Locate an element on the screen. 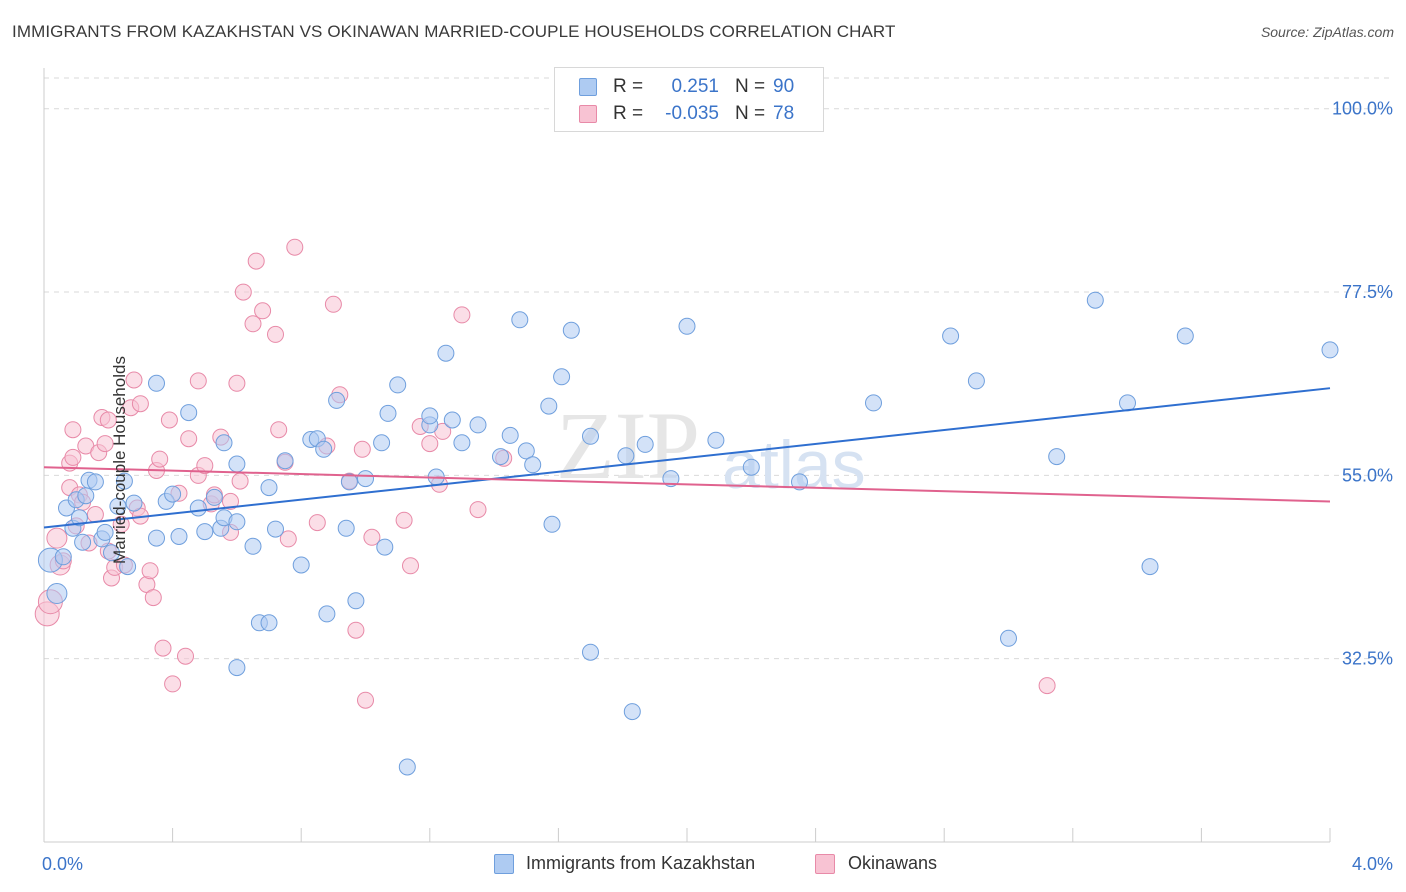 Image resolution: width=1406 pixels, height=892 pixels. legend-swatch-kazakhstan is located at coordinates (504, 864).